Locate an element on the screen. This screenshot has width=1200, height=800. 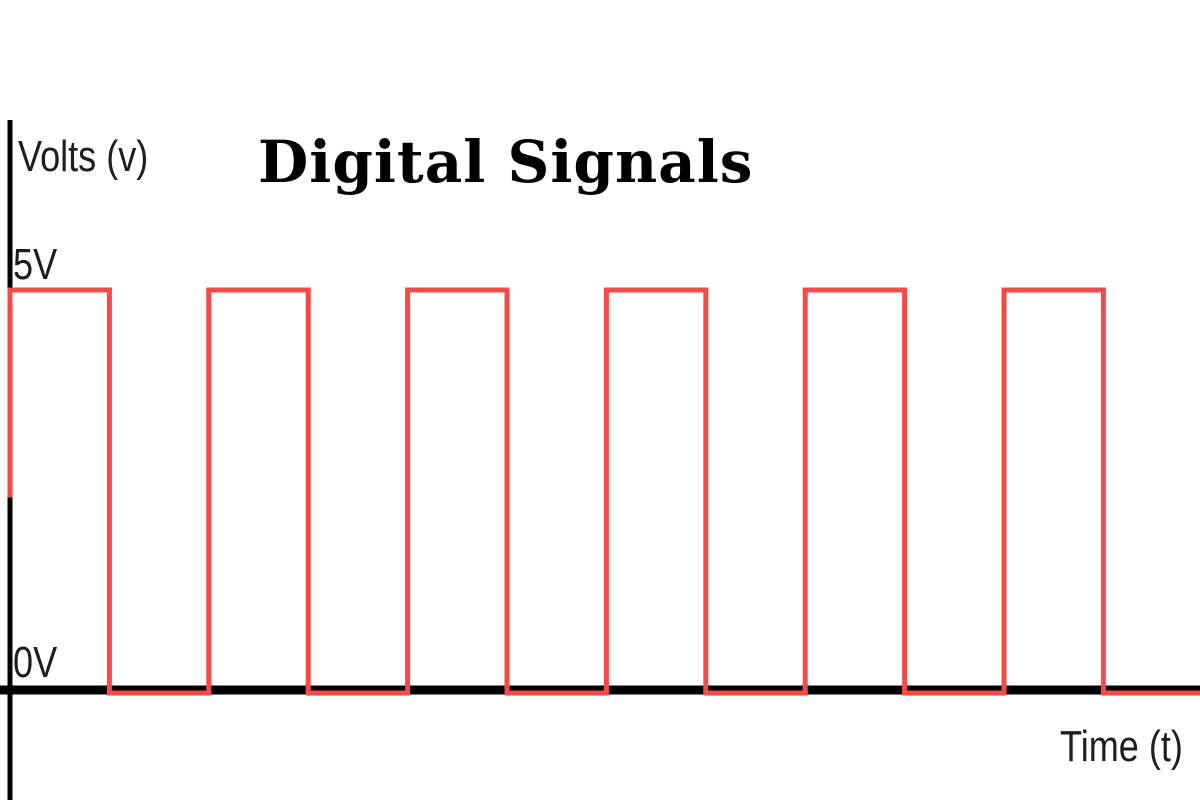
chart-title: Digital Signals is located at coordinates (506, 162).